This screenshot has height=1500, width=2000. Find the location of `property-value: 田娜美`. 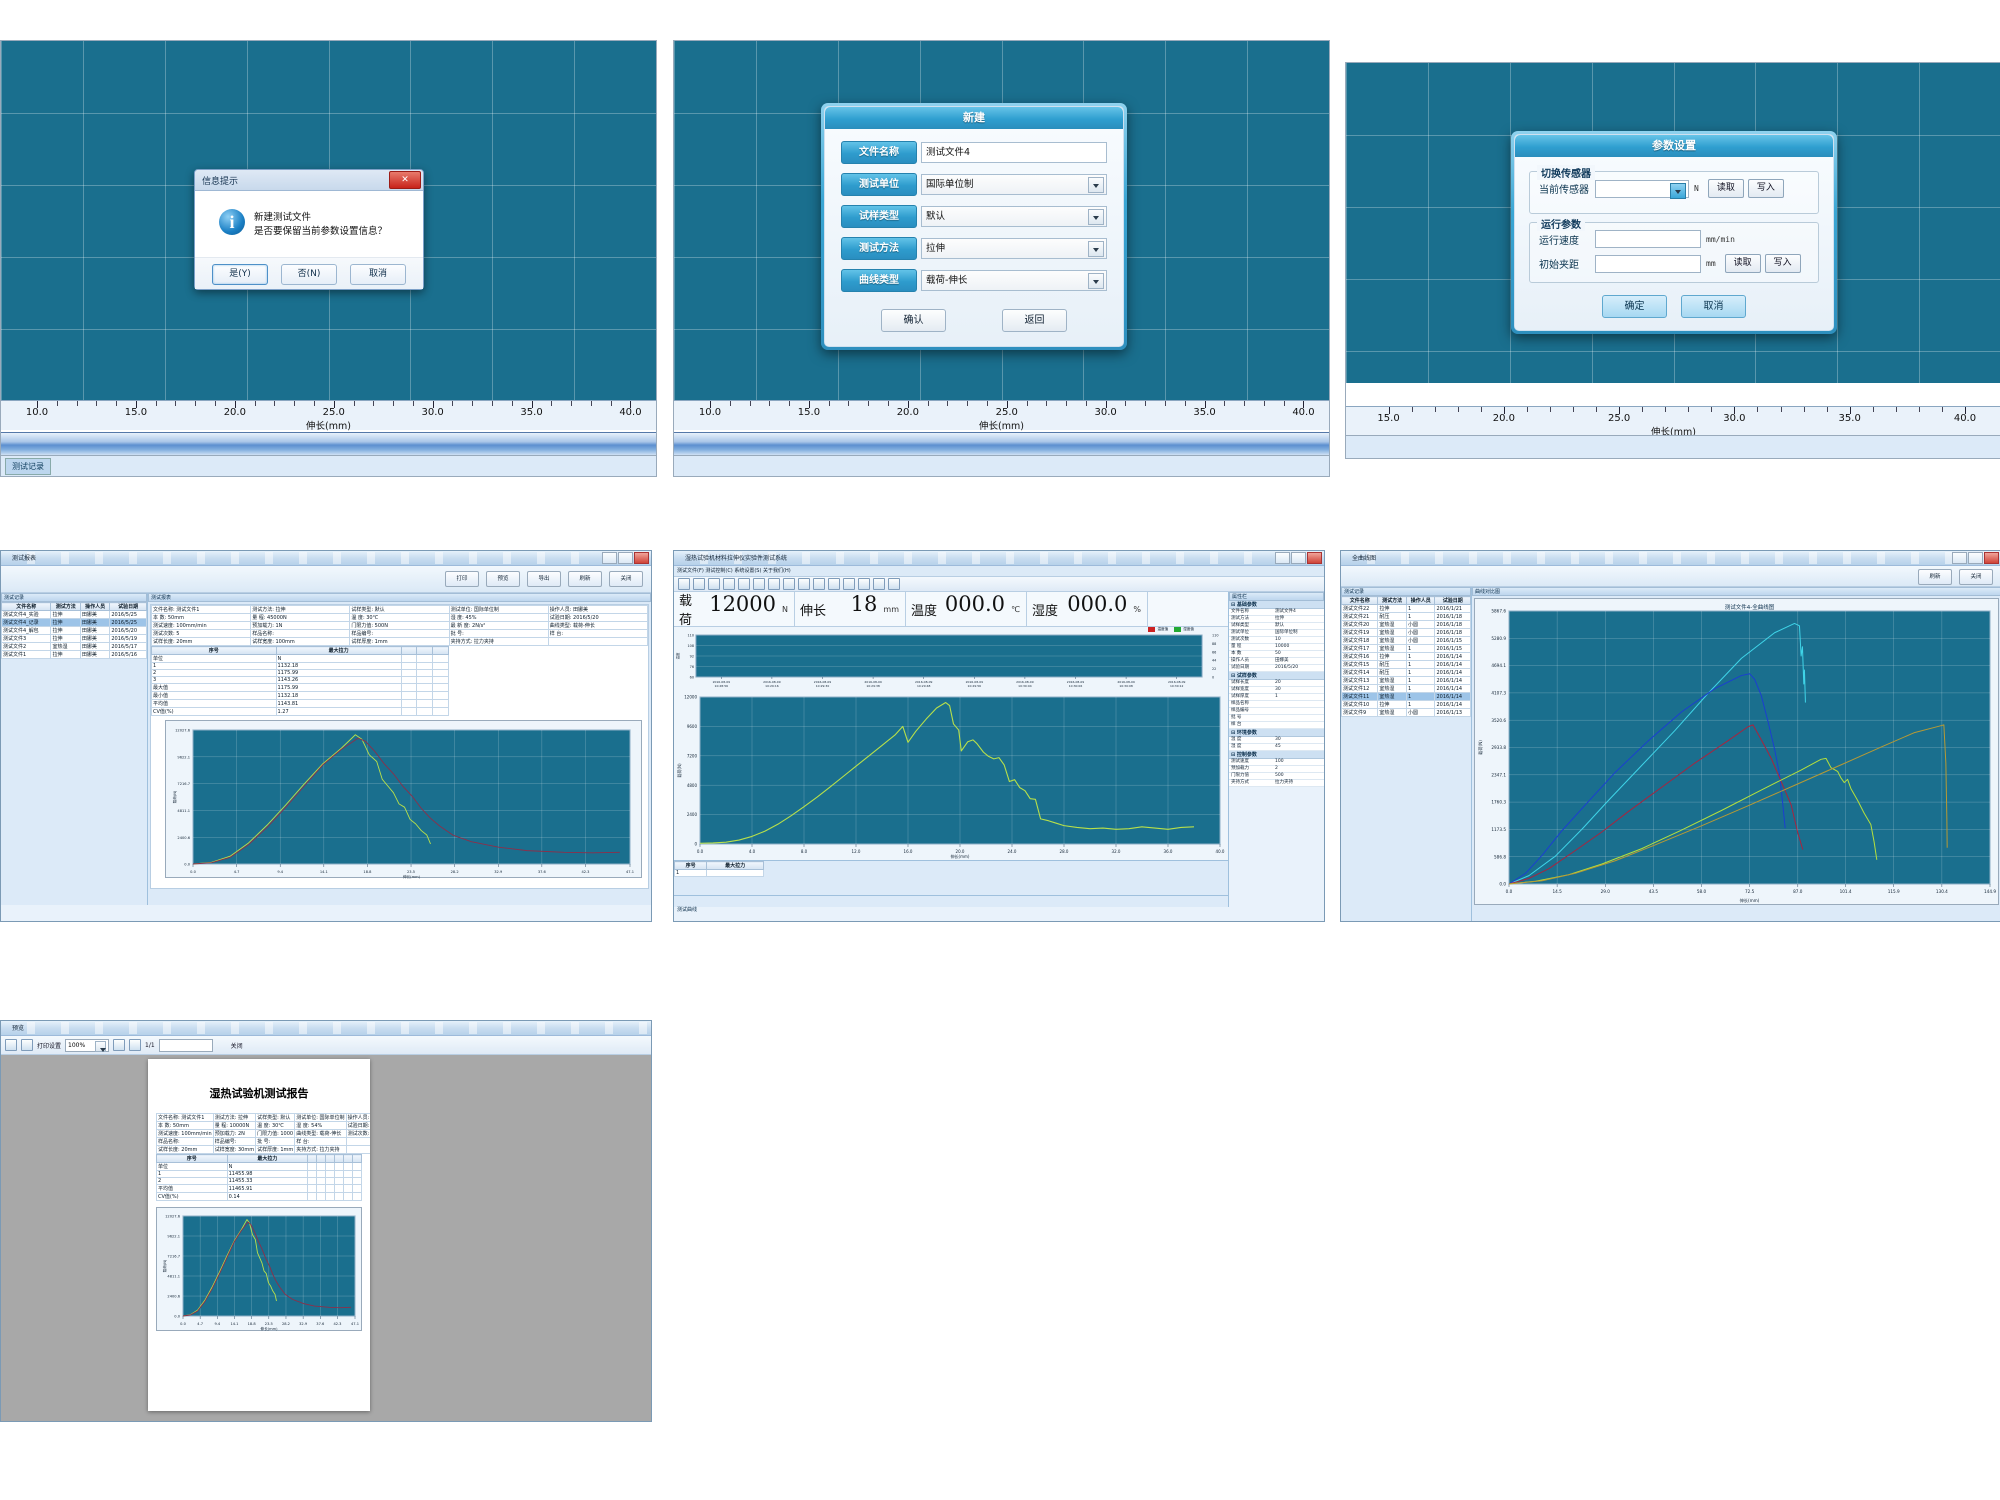

property-value: 田娜美 is located at coordinates (1282, 660).